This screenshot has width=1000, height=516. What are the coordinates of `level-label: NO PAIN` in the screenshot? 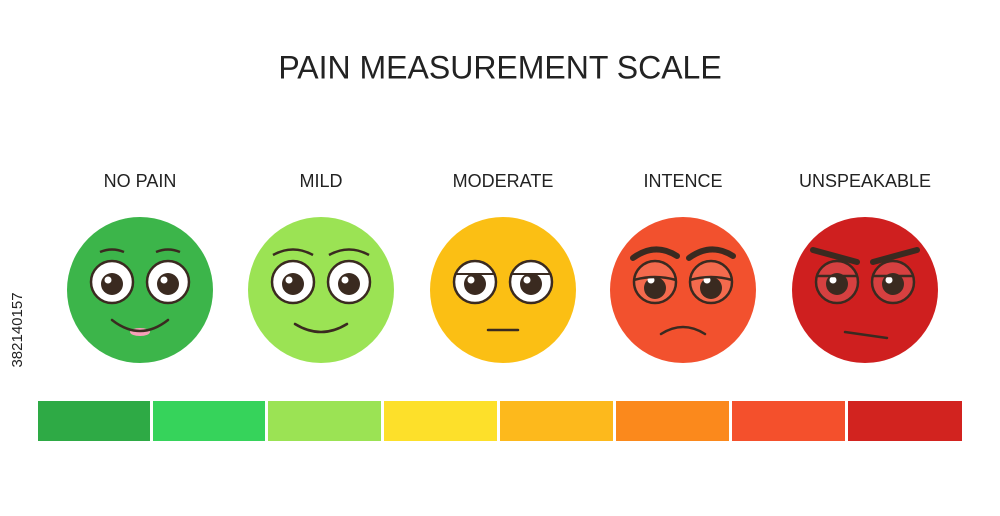 It's located at (140, 181).